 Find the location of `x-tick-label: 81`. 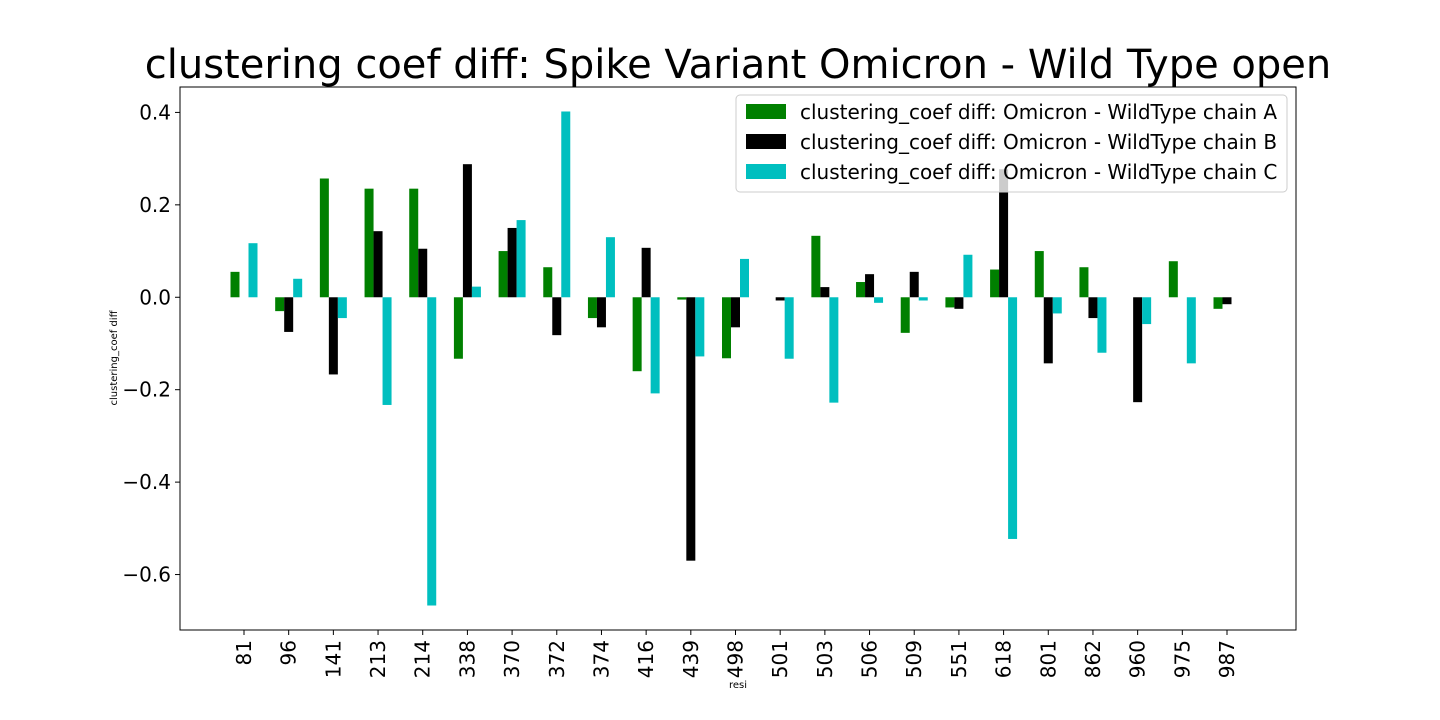

x-tick-label: 81 is located at coordinates (244, 652).